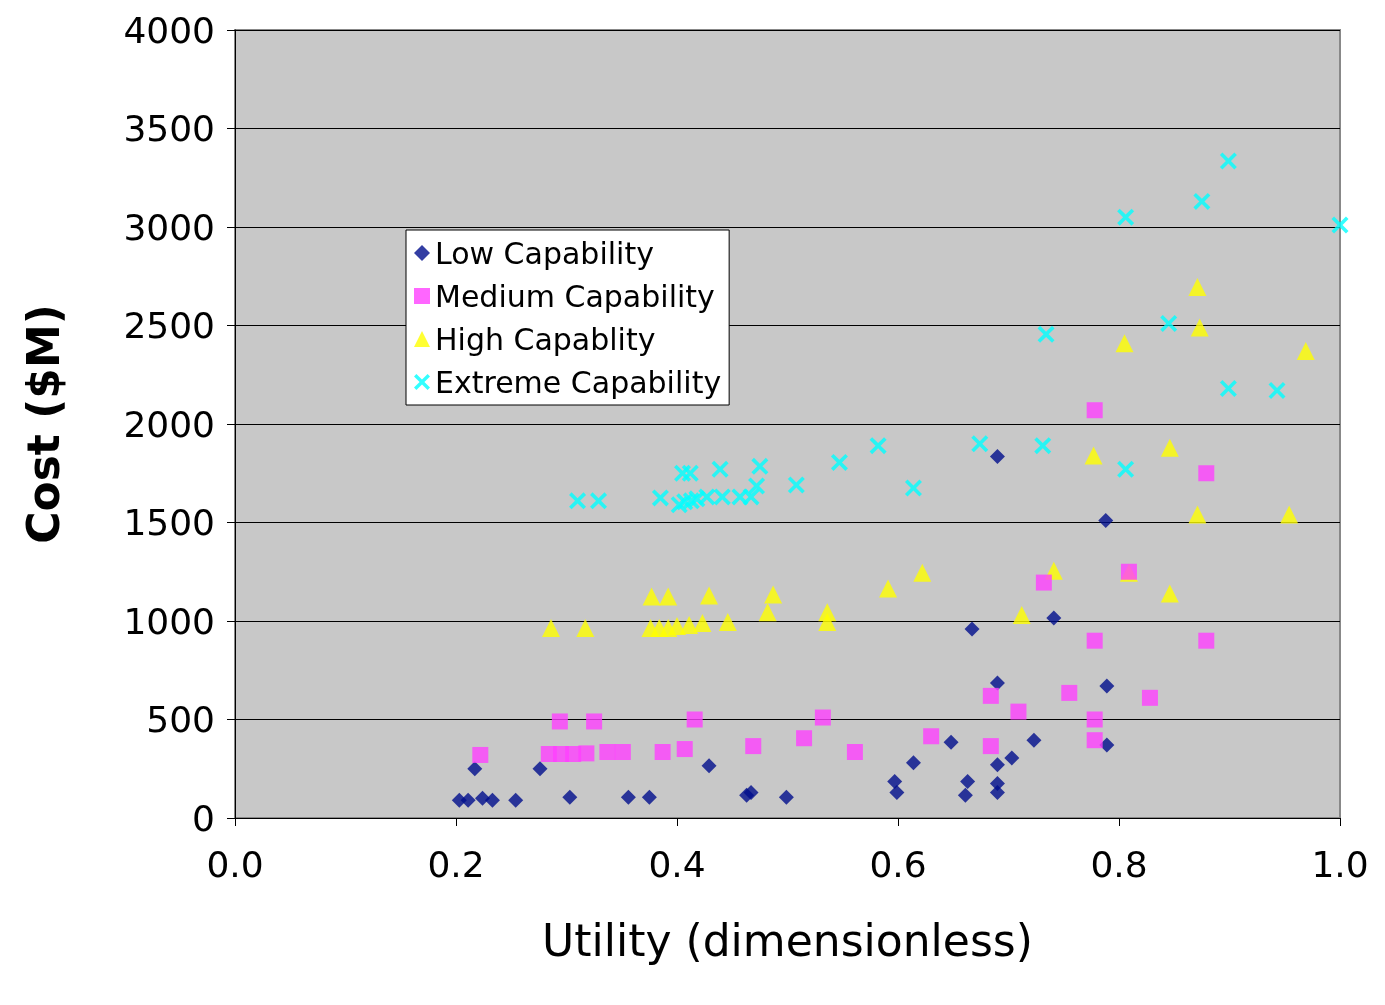 The image size is (1385, 1005). Describe the element at coordinates (169, 128) in the screenshot. I see `y-tick-label: 3500` at that location.